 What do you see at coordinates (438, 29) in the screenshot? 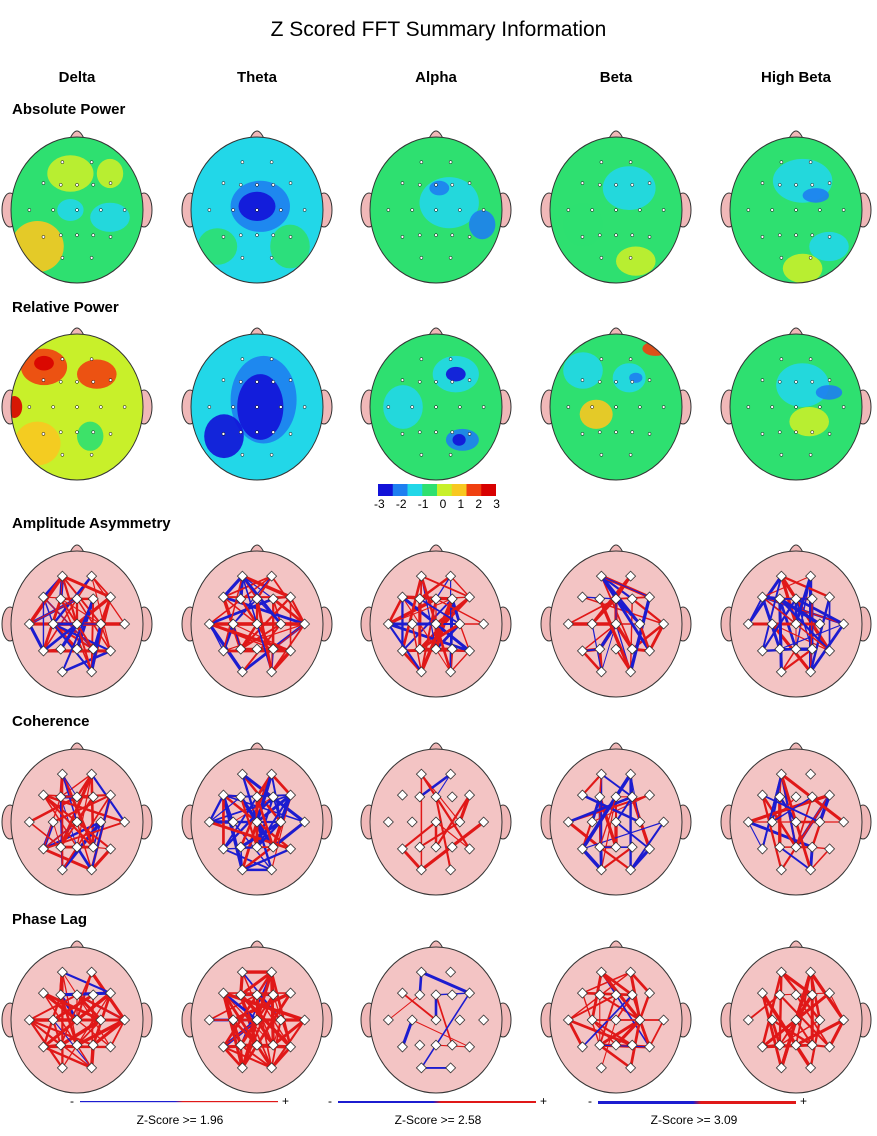
I see `page-title: Z Scored FFT Summary Information` at bounding box center [438, 29].